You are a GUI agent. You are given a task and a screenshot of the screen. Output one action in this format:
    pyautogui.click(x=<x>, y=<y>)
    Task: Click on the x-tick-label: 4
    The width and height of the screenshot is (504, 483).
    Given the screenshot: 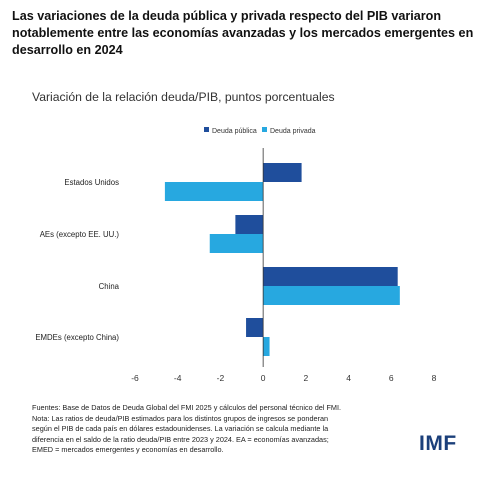 What is the action you would take?
    pyautogui.click(x=348, y=378)
    